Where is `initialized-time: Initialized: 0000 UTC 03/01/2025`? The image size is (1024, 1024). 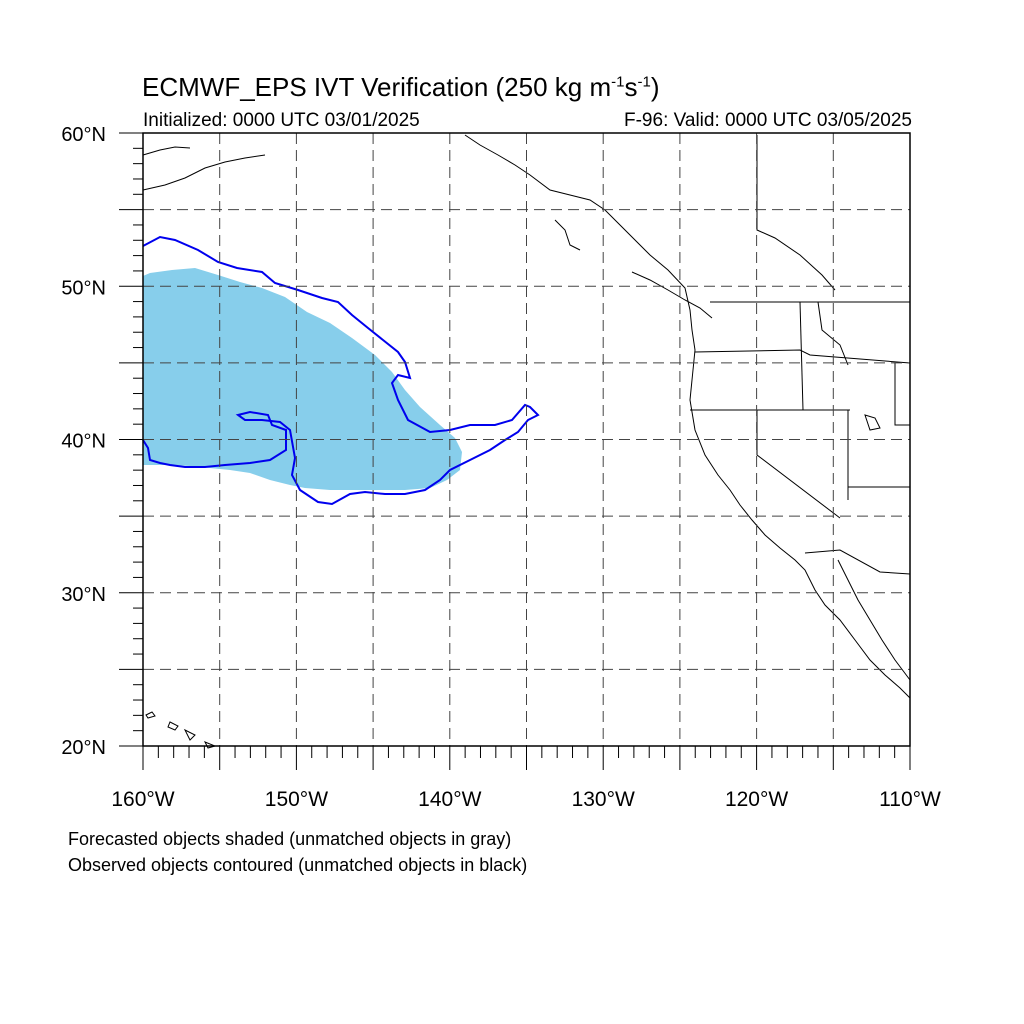 initialized-time: Initialized: 0000 UTC 03/01/2025 is located at coordinates (281, 120).